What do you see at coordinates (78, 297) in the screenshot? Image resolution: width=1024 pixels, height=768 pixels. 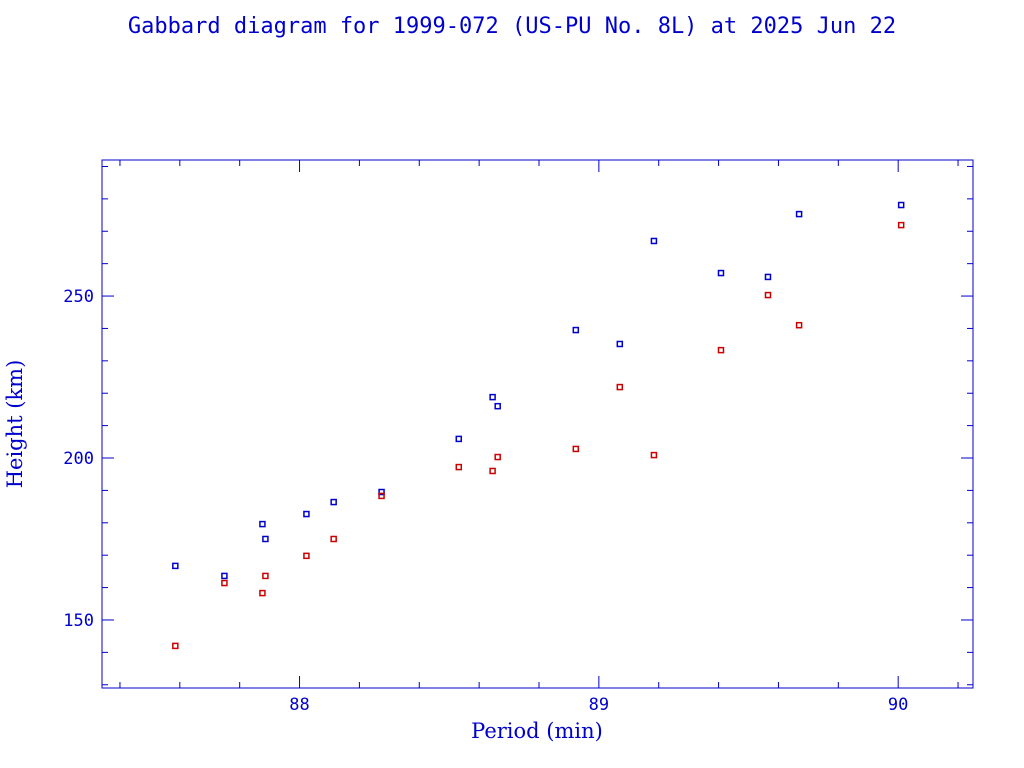 I see `y-tick-label: 250` at bounding box center [78, 297].